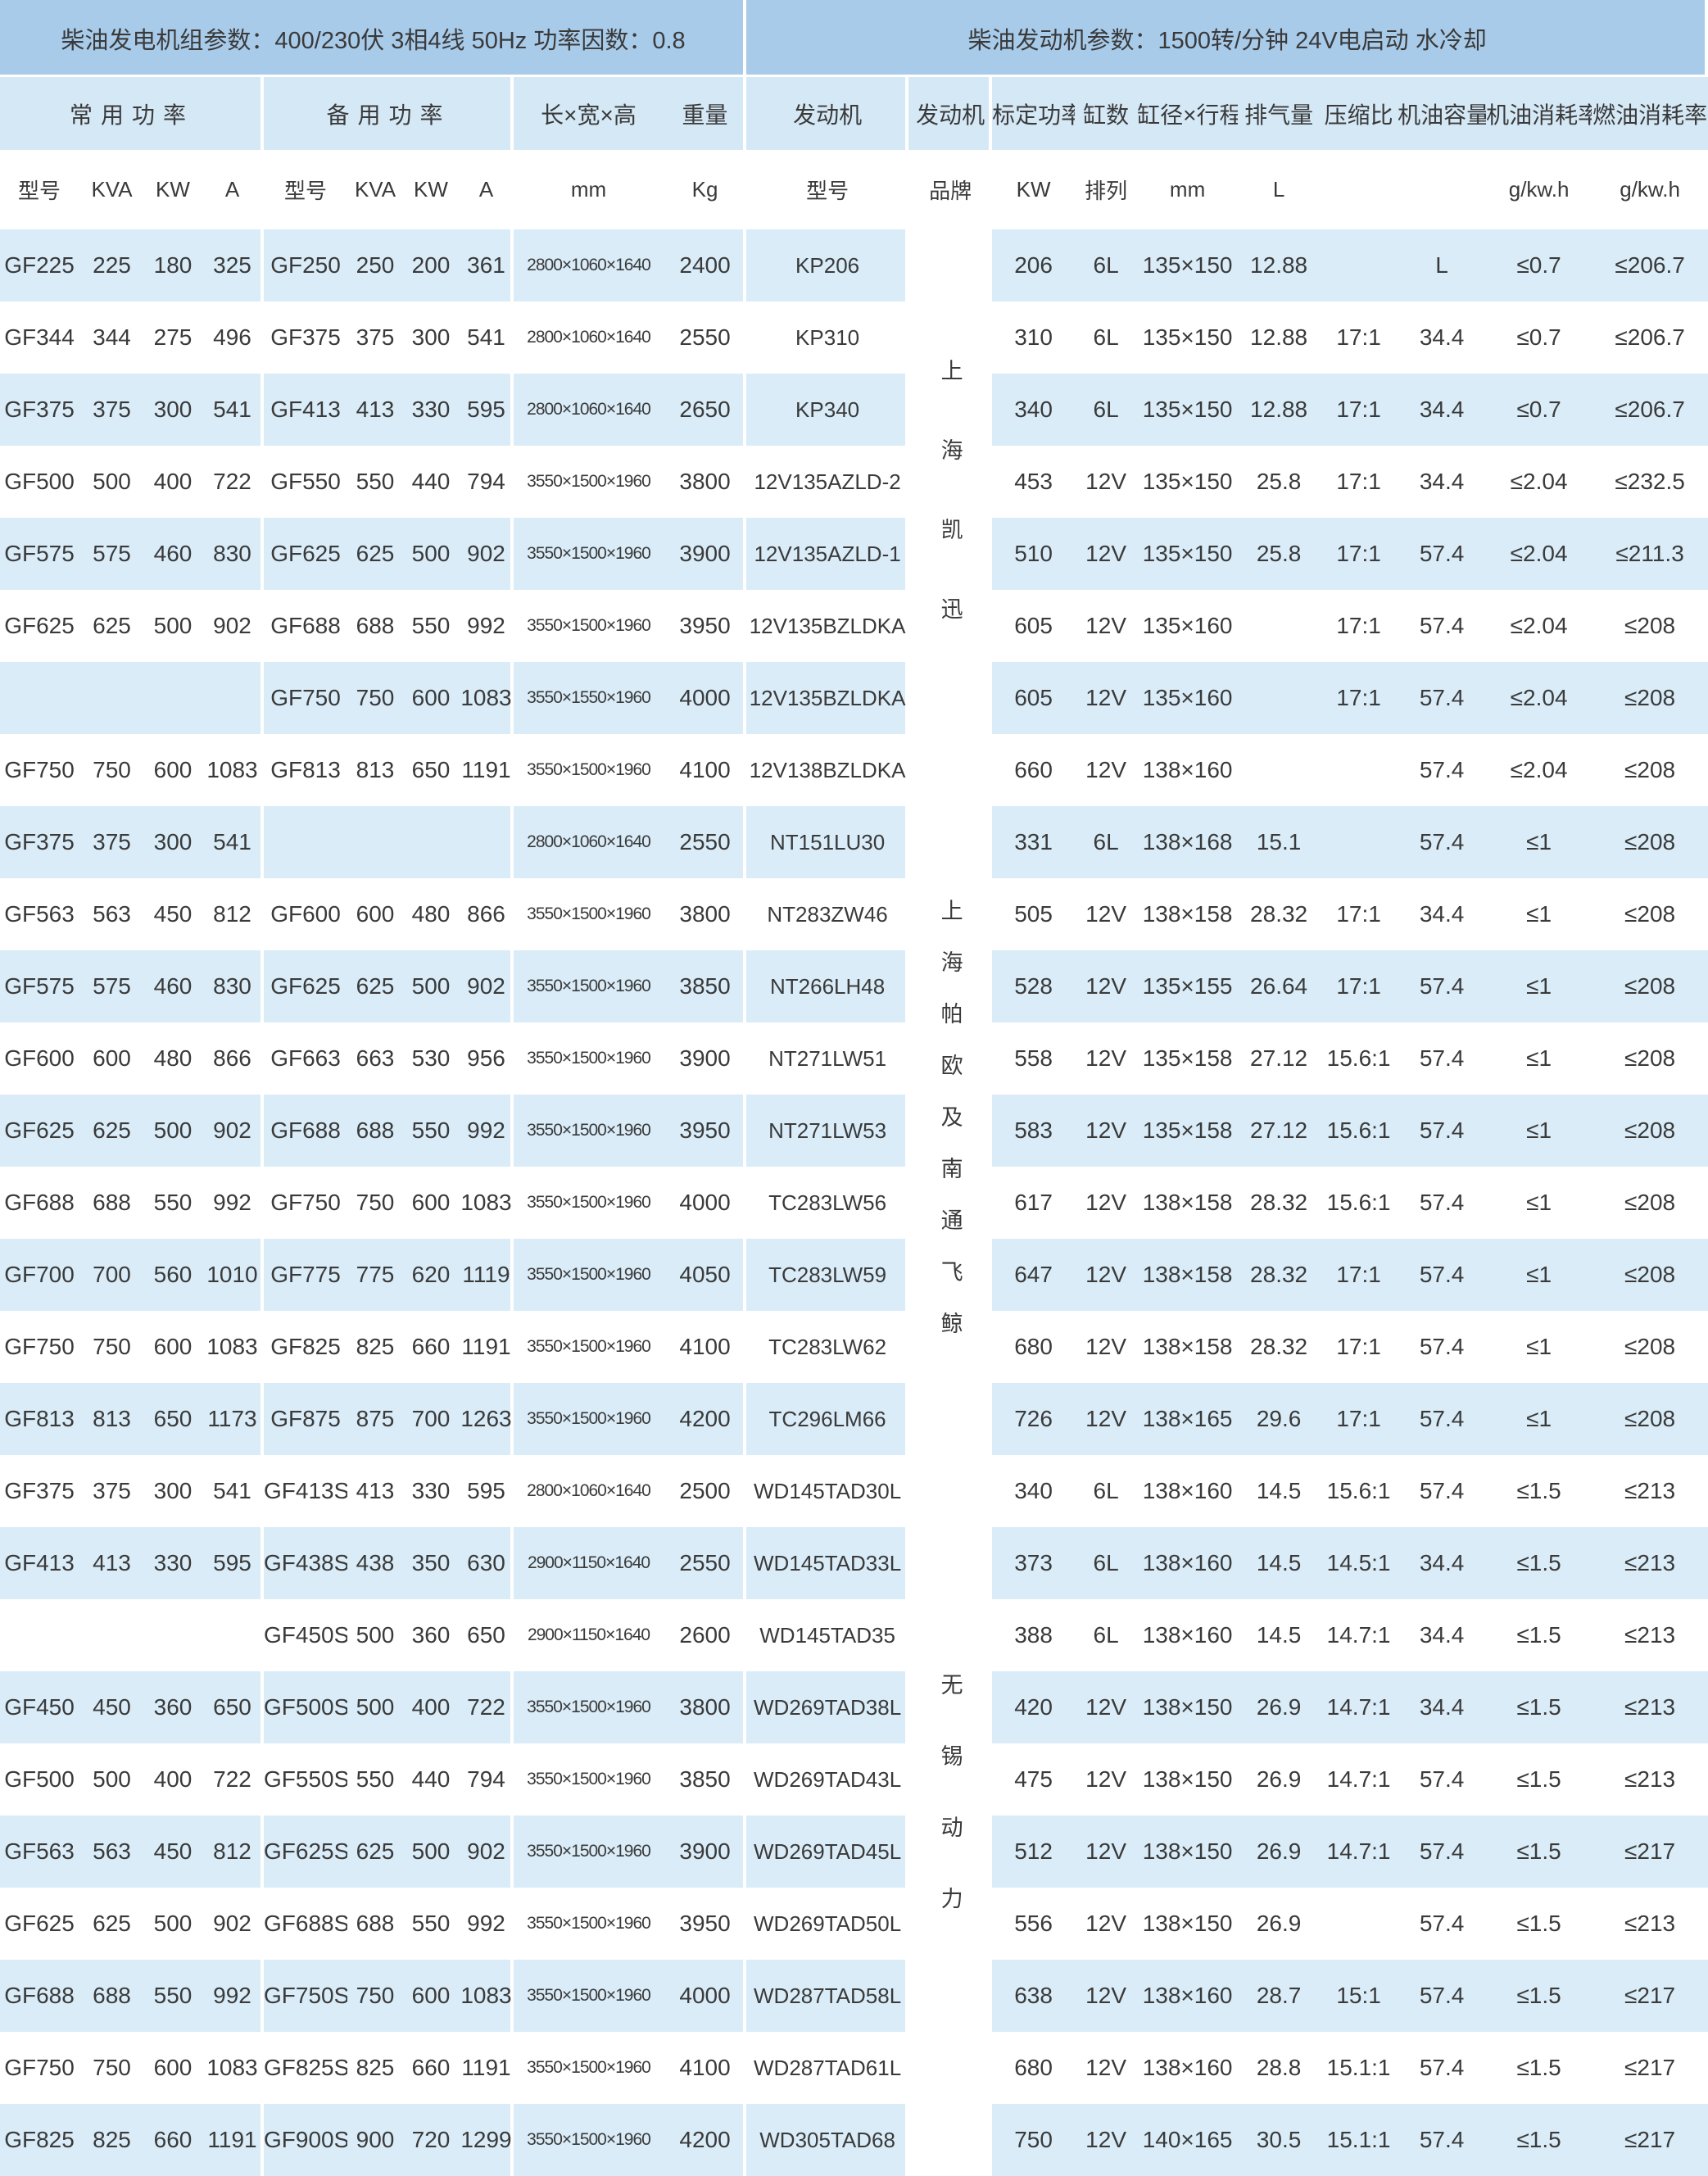 This screenshot has width=1708, height=2176. Describe the element at coordinates (1034, 1202) in the screenshot. I see `data-cell: 617` at that location.